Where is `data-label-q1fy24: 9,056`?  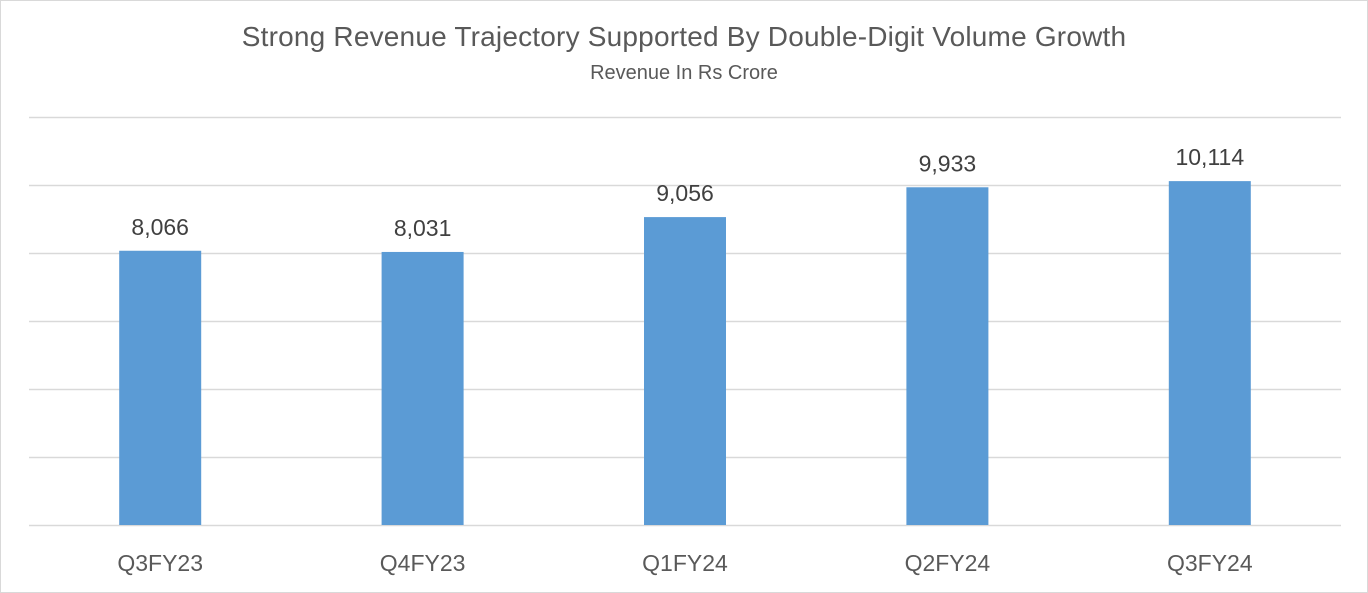 data-label-q1fy24: 9,056 is located at coordinates (685, 193).